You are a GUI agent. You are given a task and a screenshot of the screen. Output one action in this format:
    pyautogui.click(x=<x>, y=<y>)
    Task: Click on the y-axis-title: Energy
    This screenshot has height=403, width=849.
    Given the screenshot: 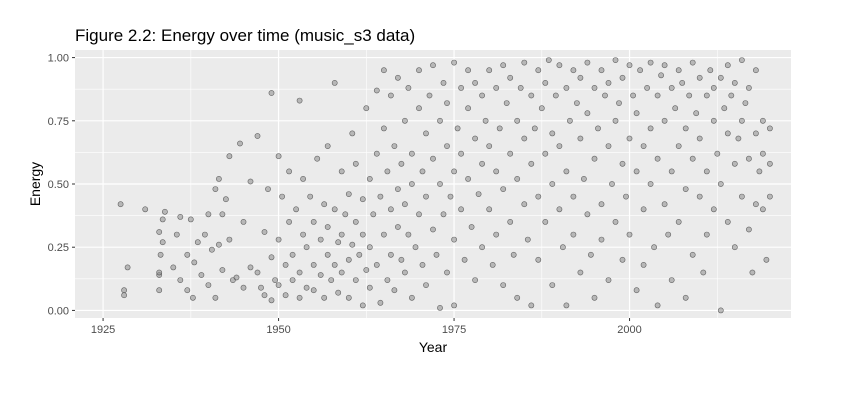 What is the action you would take?
    pyautogui.click(x=35, y=184)
    